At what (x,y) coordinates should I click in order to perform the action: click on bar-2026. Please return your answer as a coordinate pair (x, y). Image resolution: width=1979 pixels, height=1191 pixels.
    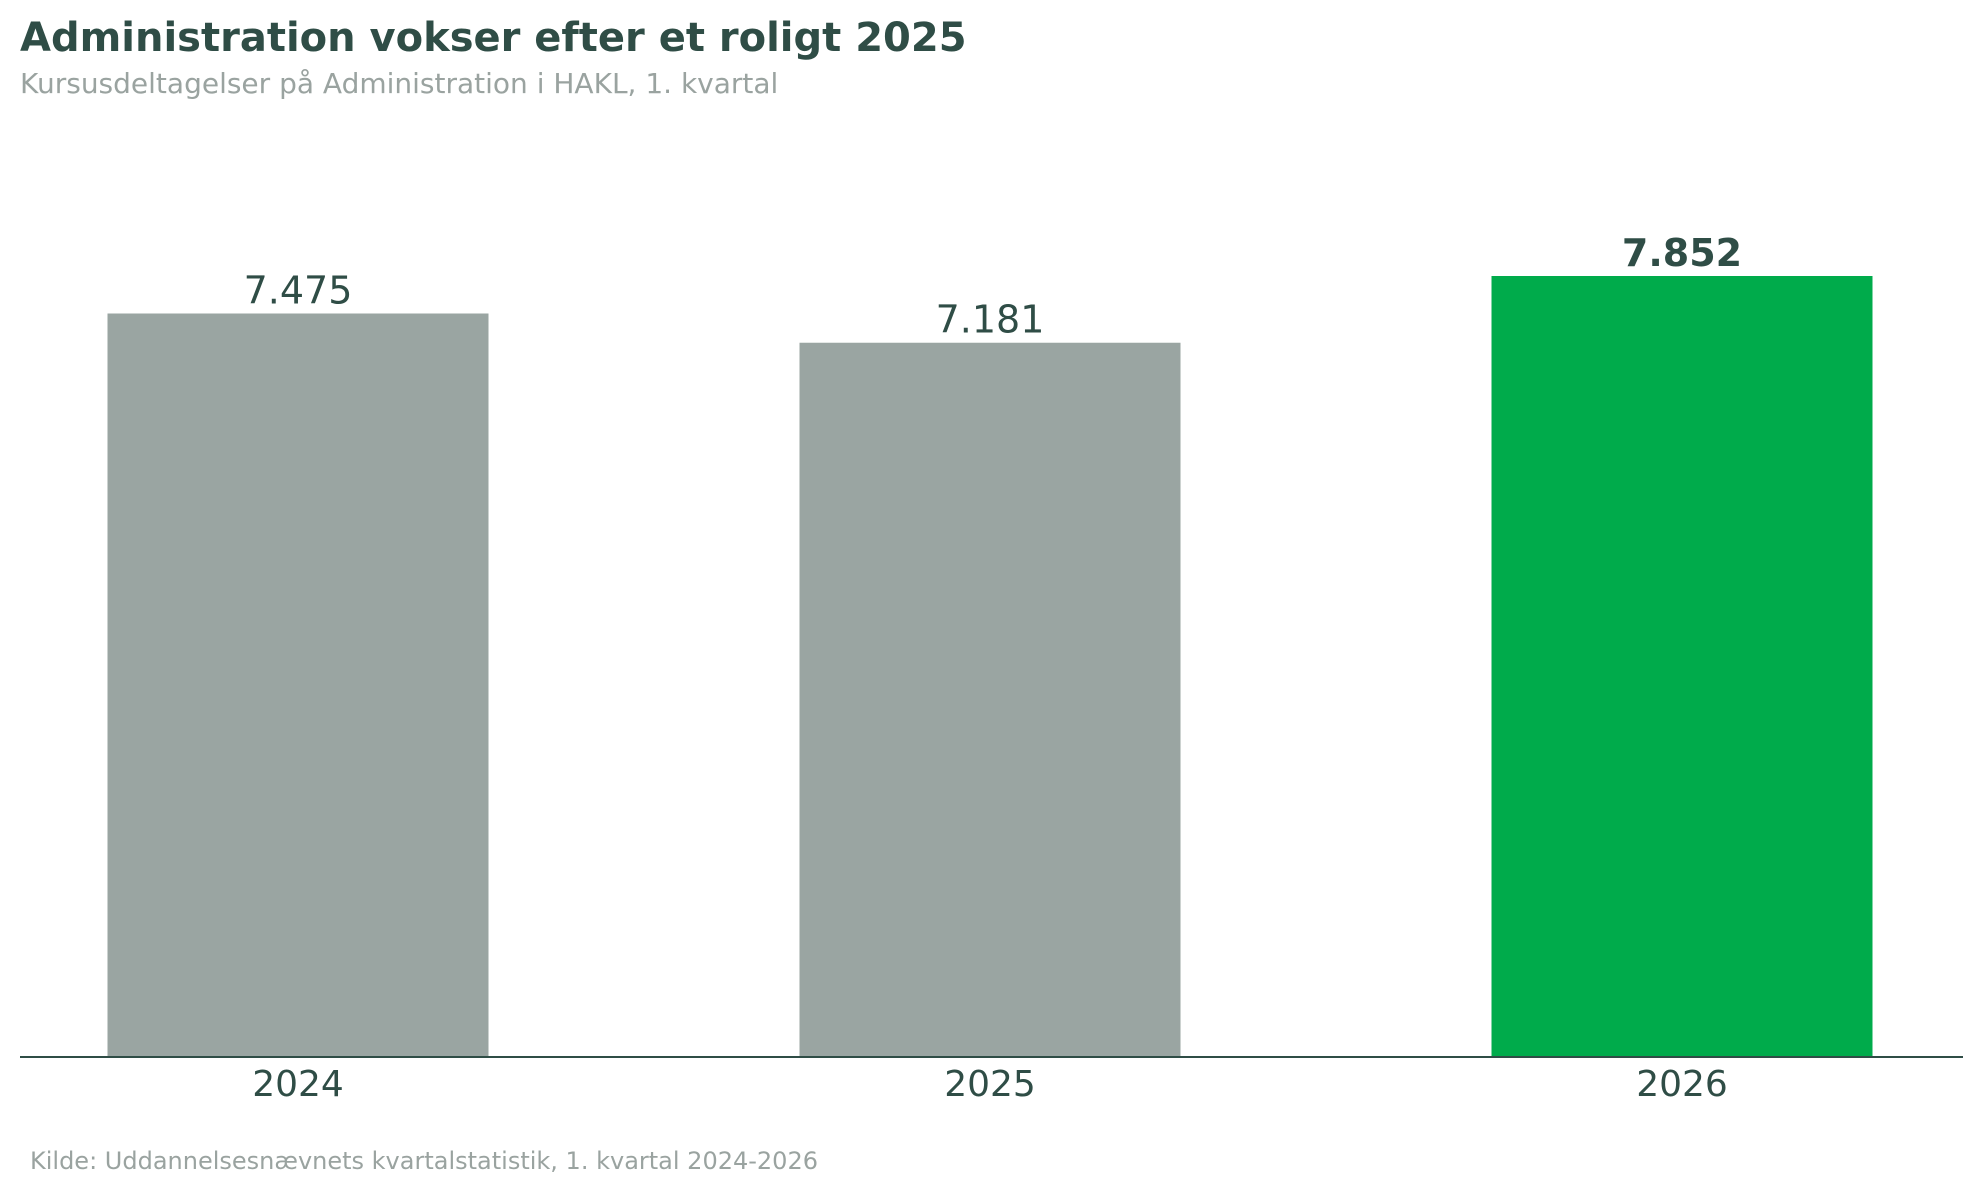
    Looking at the image, I should click on (1682, 666).